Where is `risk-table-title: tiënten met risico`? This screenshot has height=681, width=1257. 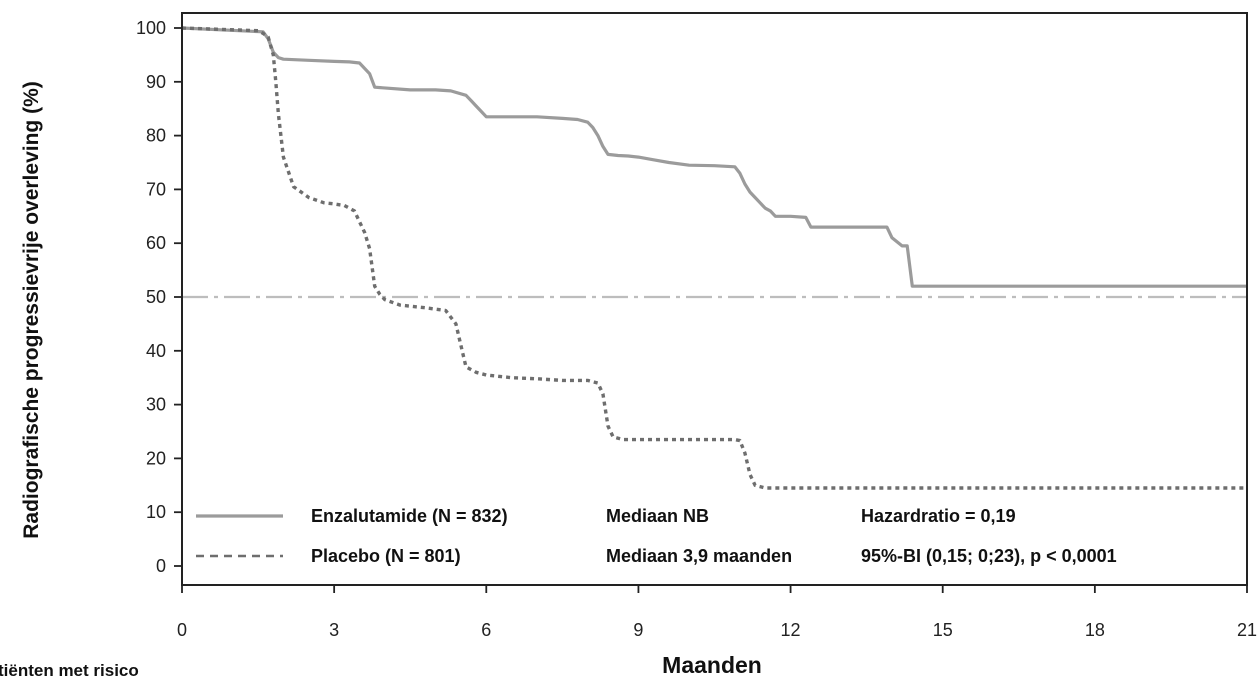
risk-table-title: tiënten met risico is located at coordinates (69, 670).